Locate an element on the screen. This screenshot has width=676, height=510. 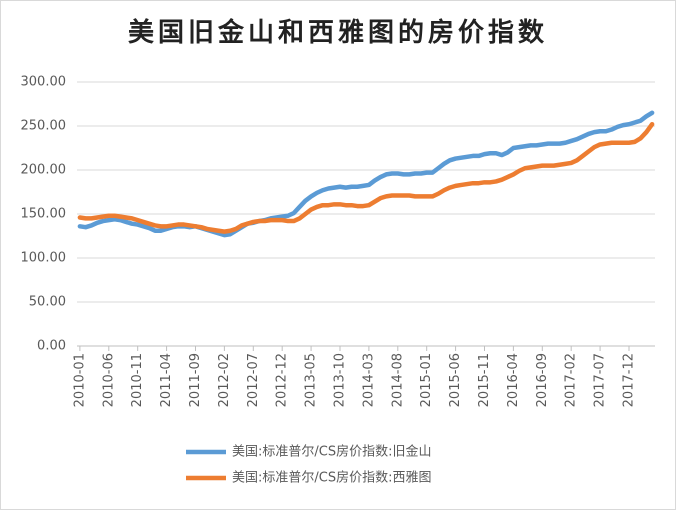
x-tick-label: 2017-12 is located at coordinates (628, 380).